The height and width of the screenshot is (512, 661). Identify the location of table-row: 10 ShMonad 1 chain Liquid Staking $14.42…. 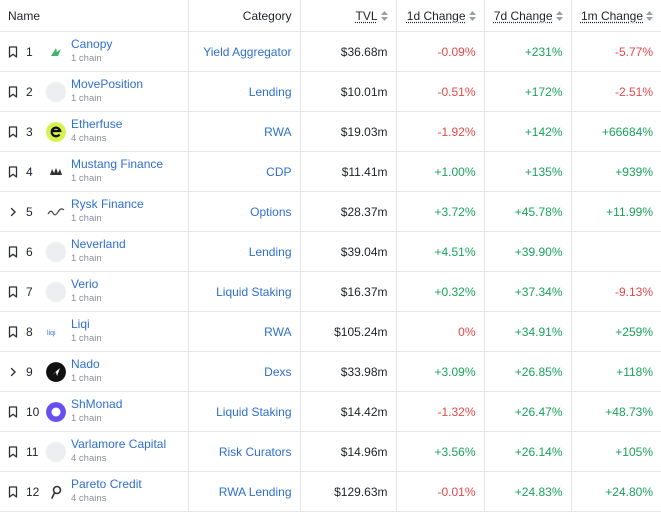
(330, 411).